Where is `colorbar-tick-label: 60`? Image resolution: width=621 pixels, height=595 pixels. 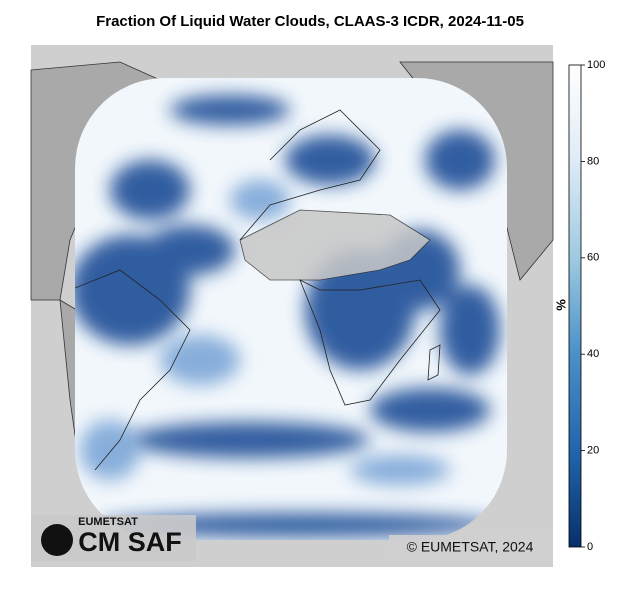
colorbar-tick-label: 60 is located at coordinates (593, 258).